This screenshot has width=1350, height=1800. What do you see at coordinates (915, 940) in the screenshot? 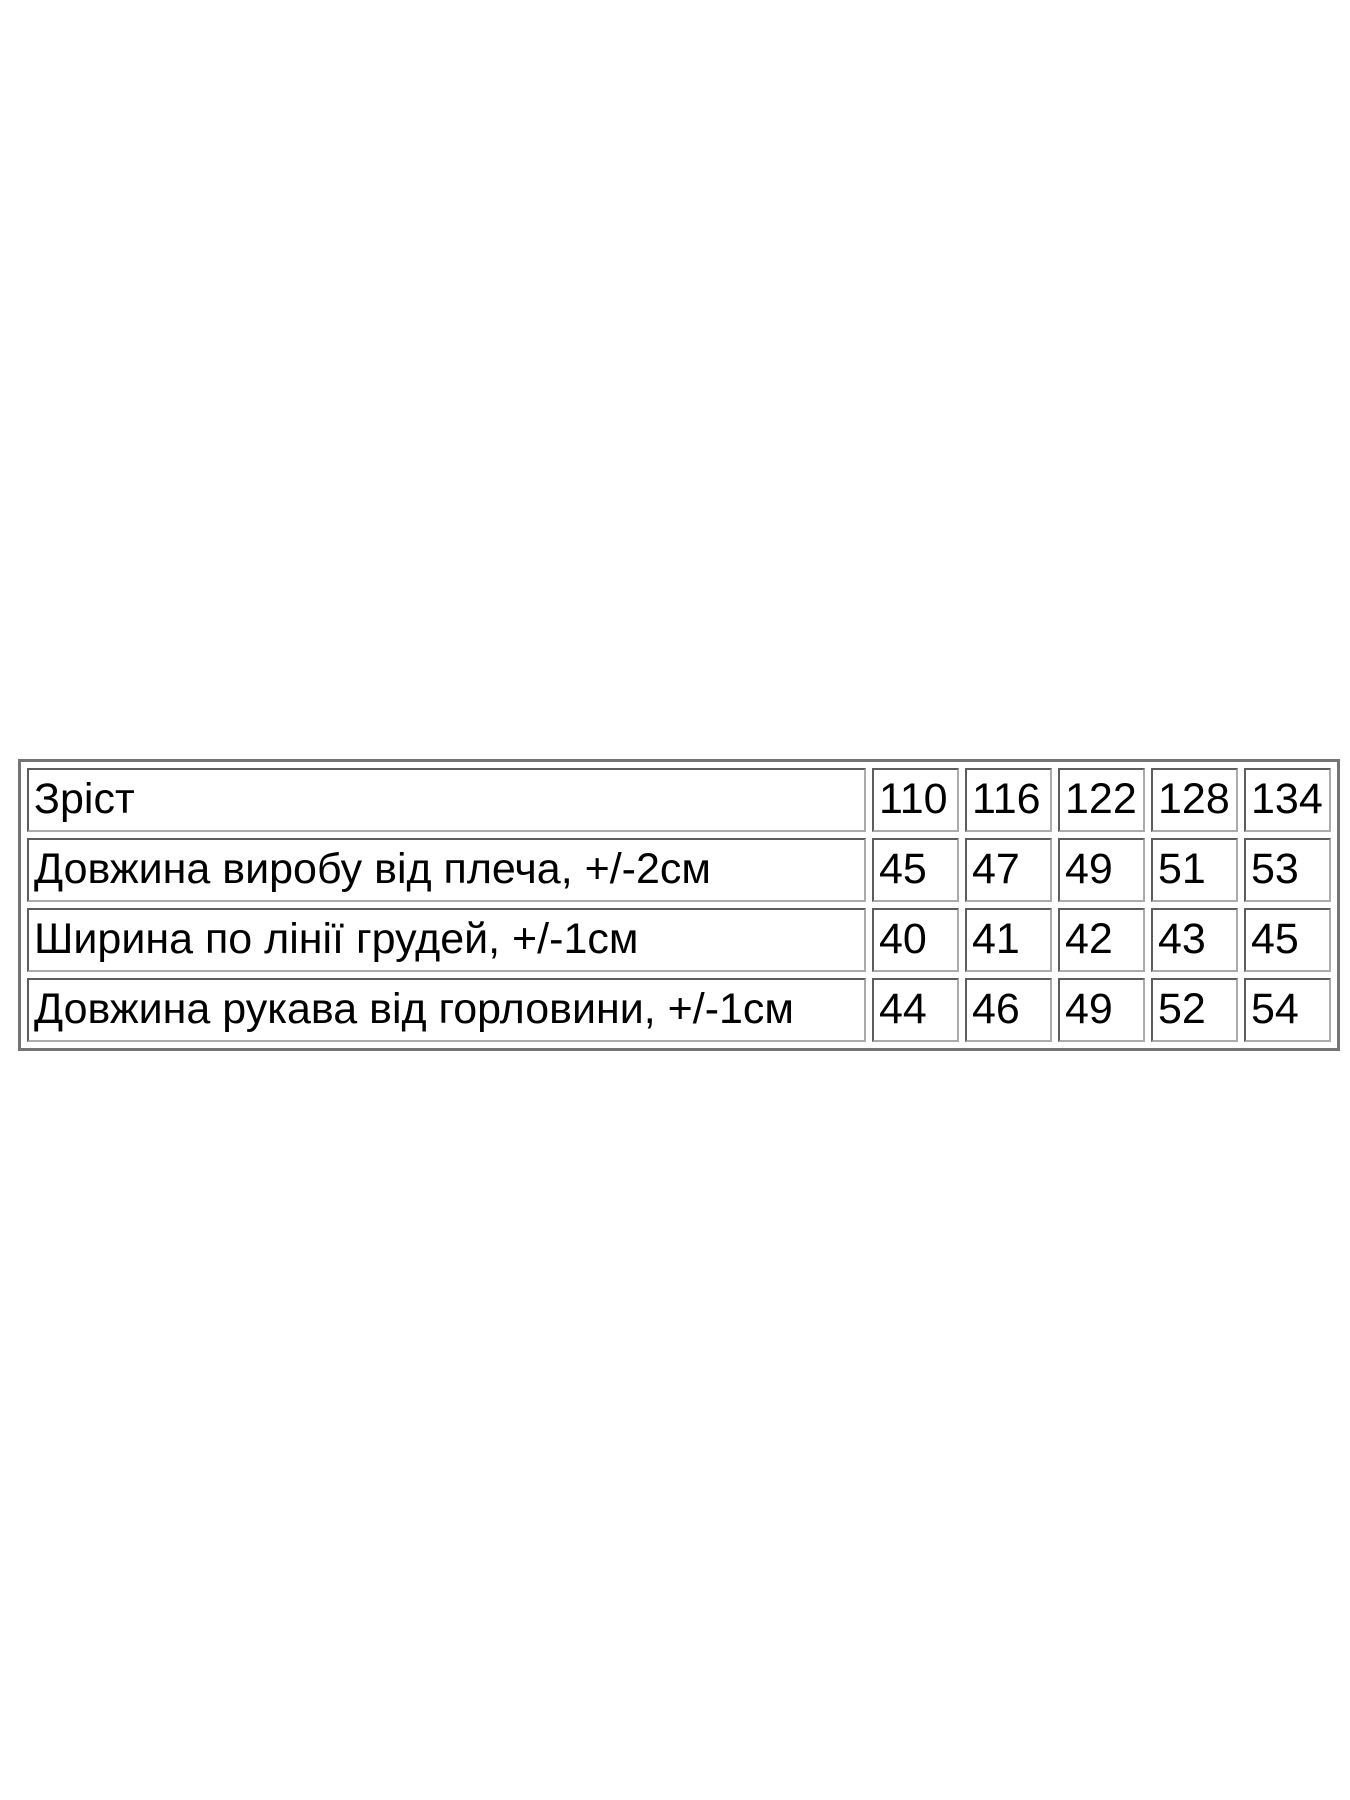
I see `value-cell: 40` at bounding box center [915, 940].